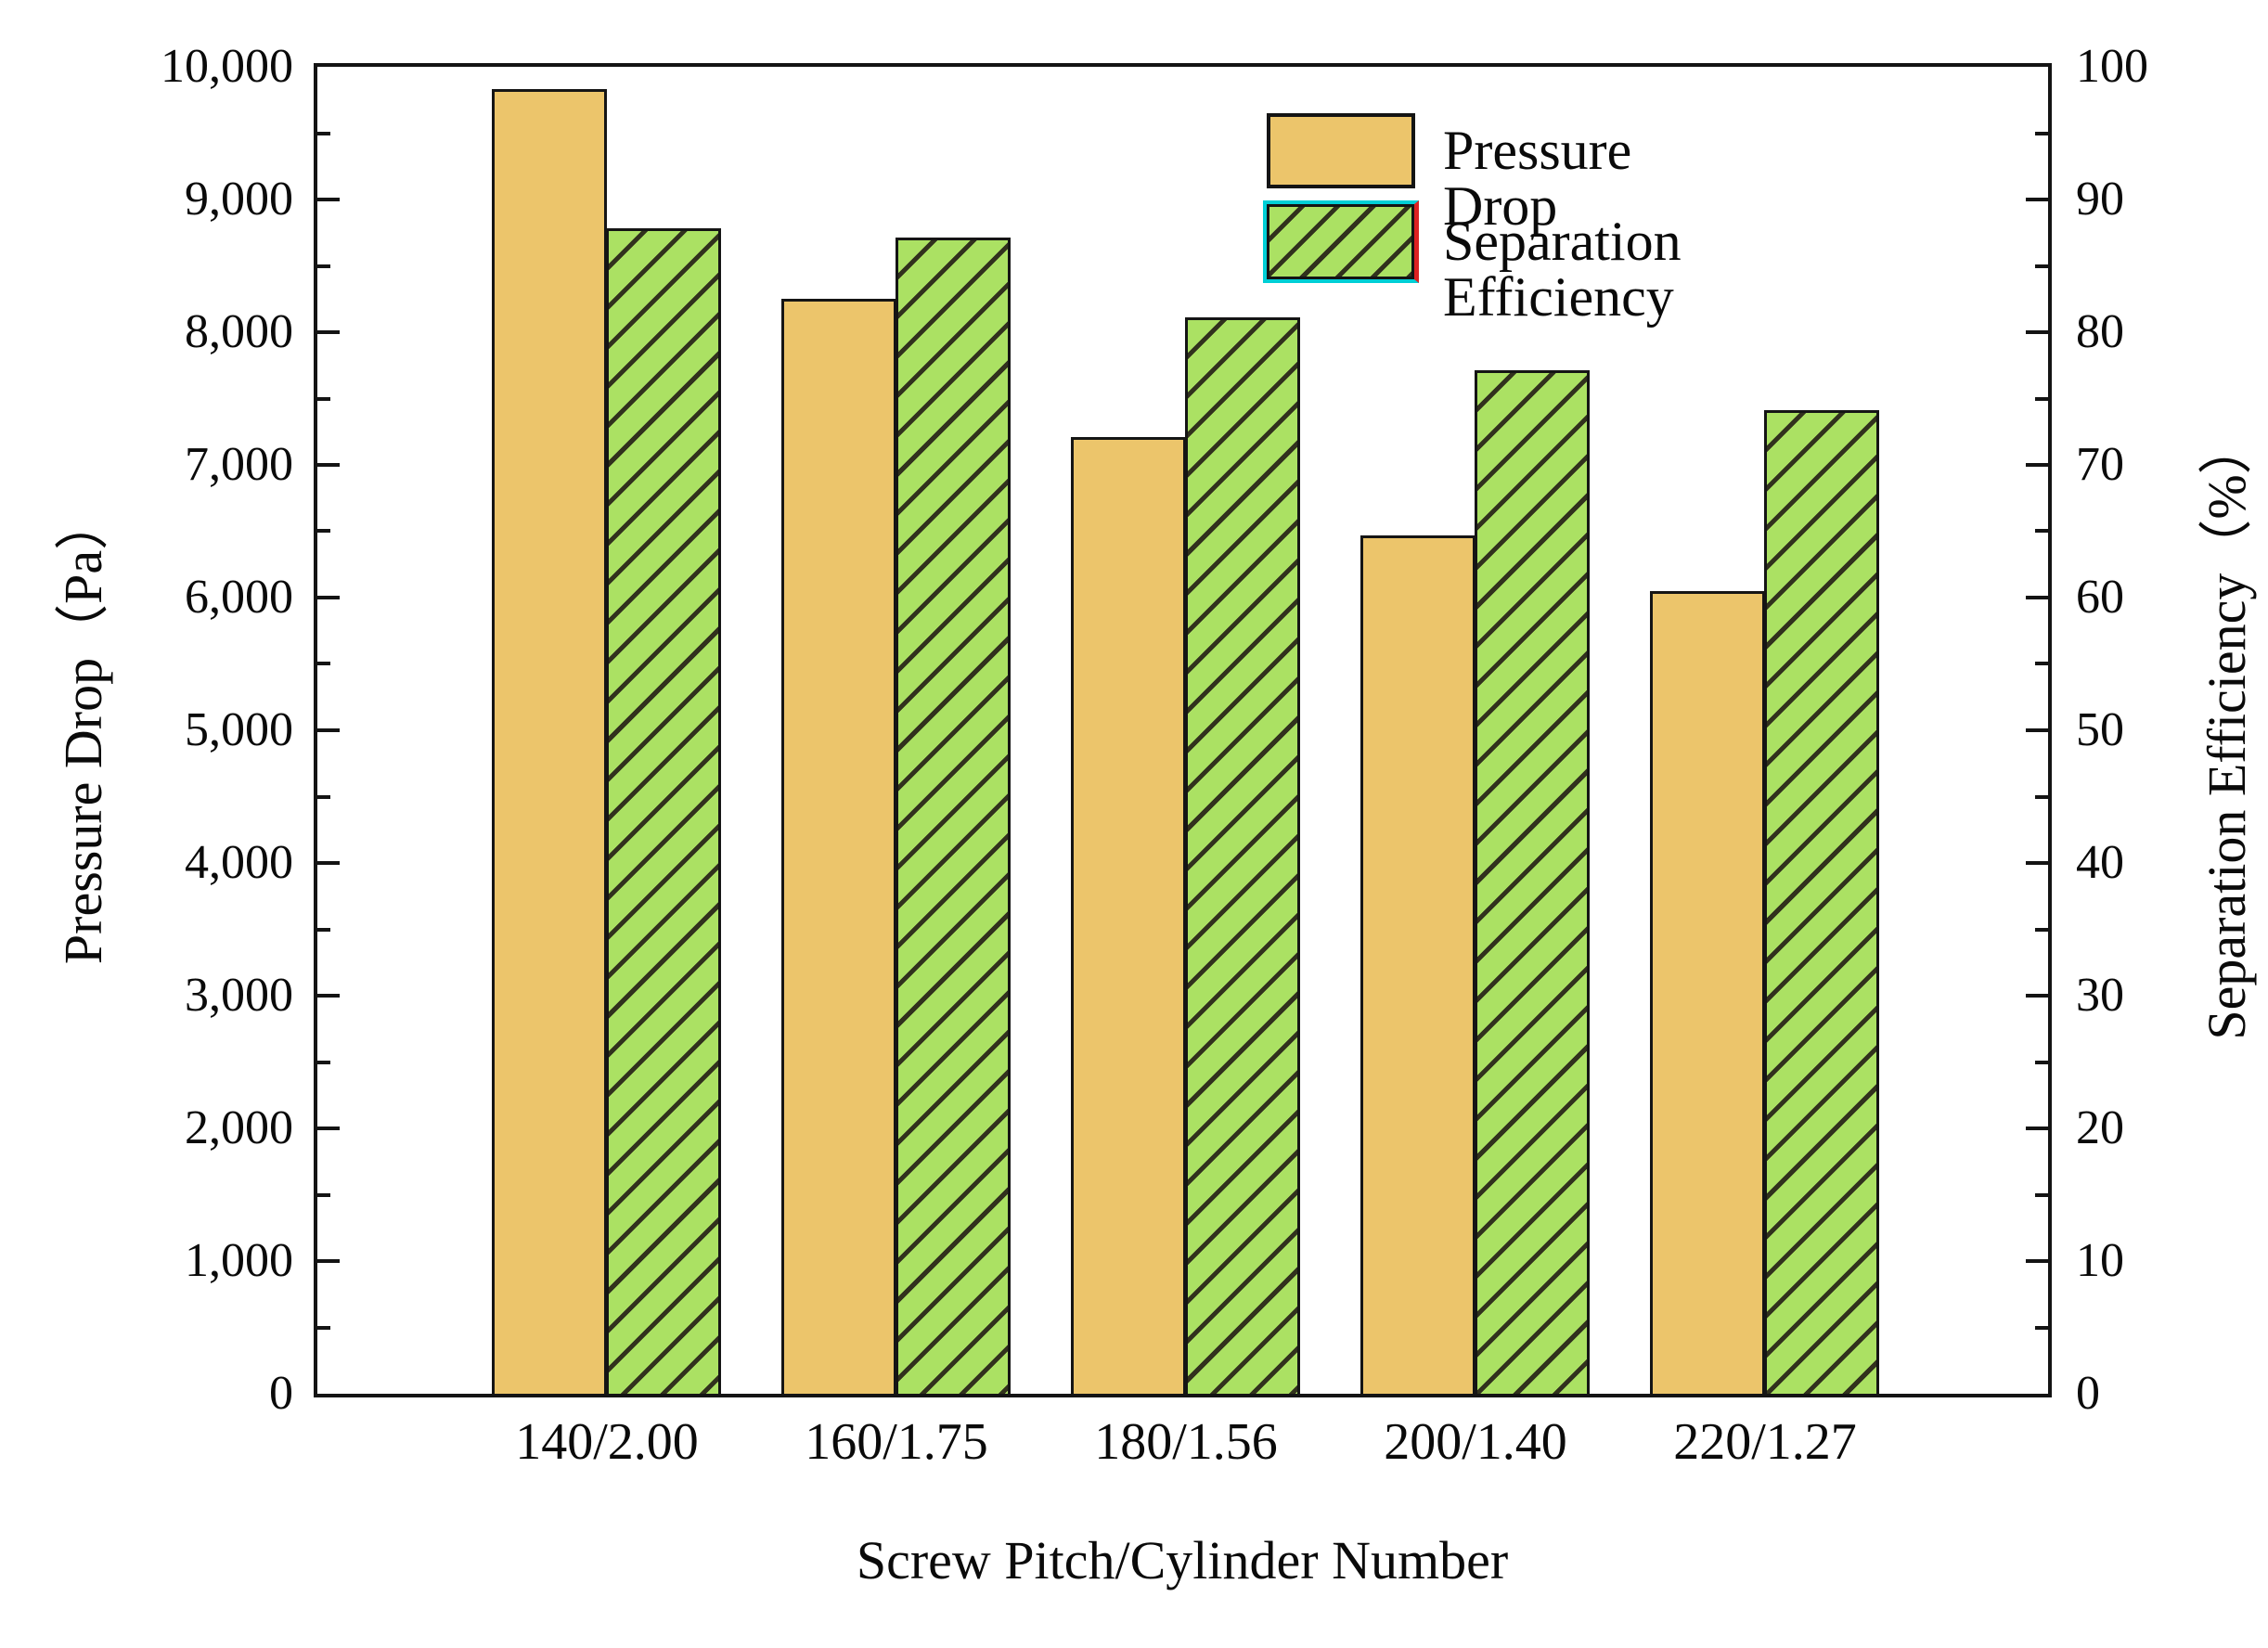 The width and height of the screenshot is (2268, 1648). I want to click on right-axis-tick-label: 30, so click(2100, 995).